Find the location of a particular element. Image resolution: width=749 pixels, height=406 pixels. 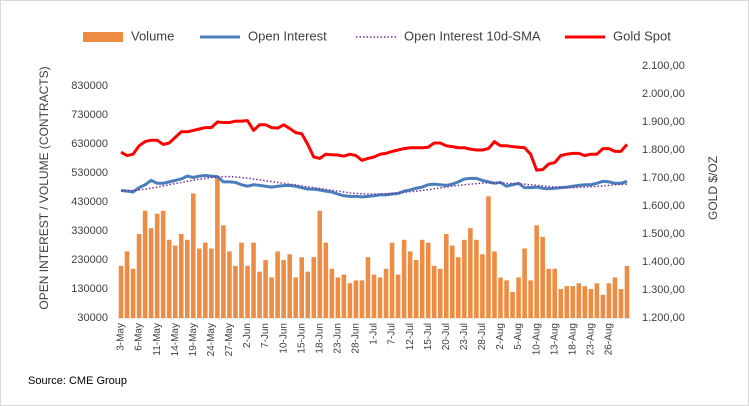

y-tick-label: 730000 is located at coordinates (89, 115).